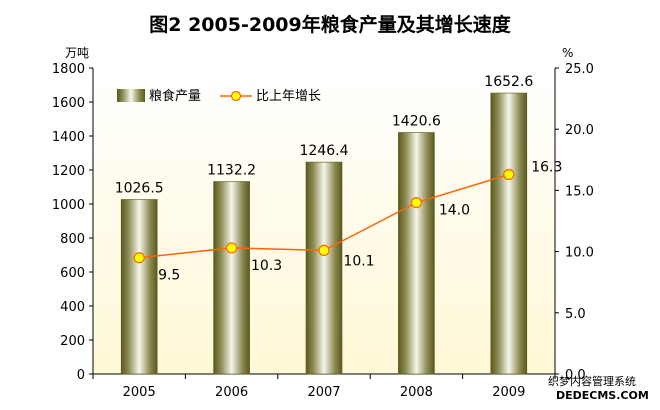 This screenshot has width=660, height=410. I want to click on y-left-tick-label: 1400, so click(68, 137).